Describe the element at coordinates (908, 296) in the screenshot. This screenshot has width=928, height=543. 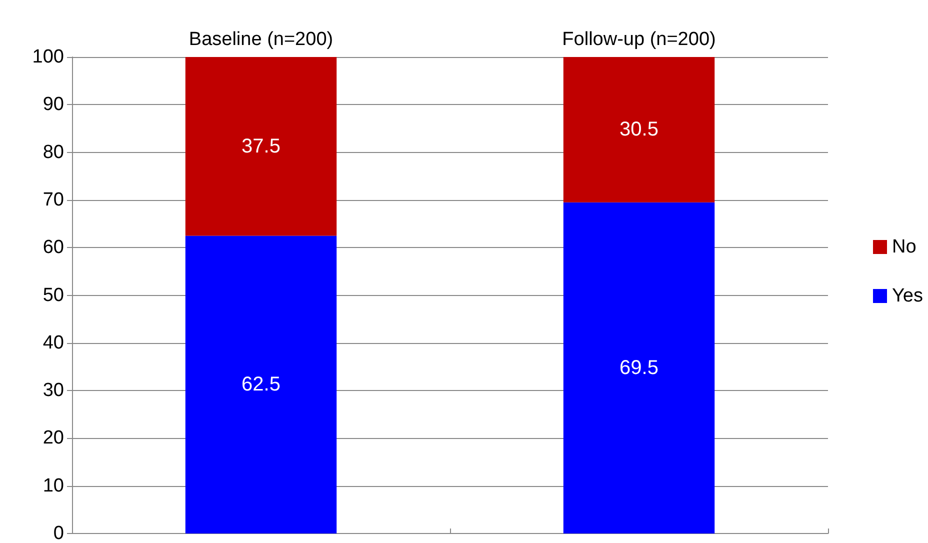
I see `legend-label: Yes` at that location.